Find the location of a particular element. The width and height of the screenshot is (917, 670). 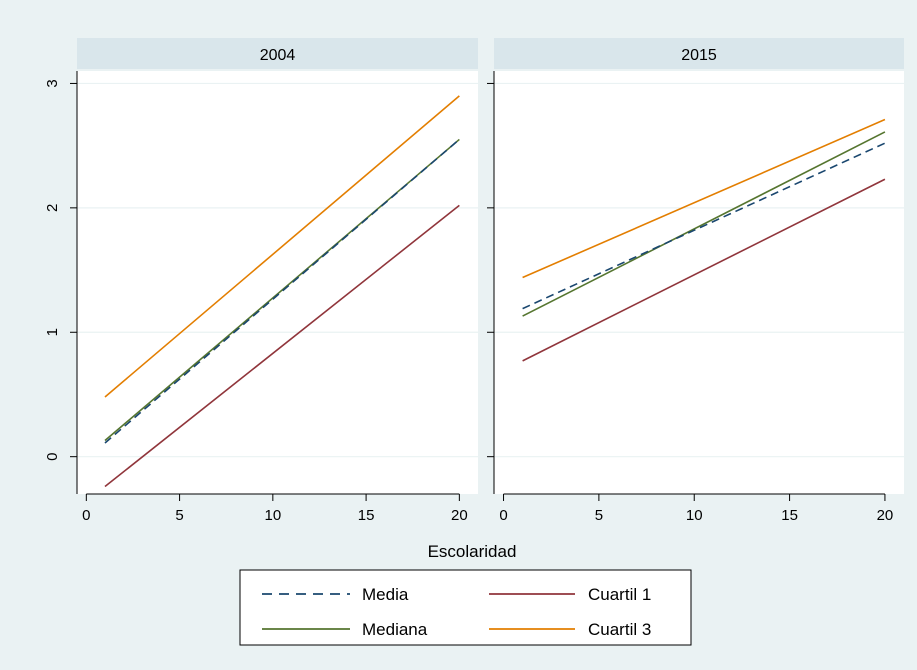

x-axis-title: Escolaridad is located at coordinates (472, 551).